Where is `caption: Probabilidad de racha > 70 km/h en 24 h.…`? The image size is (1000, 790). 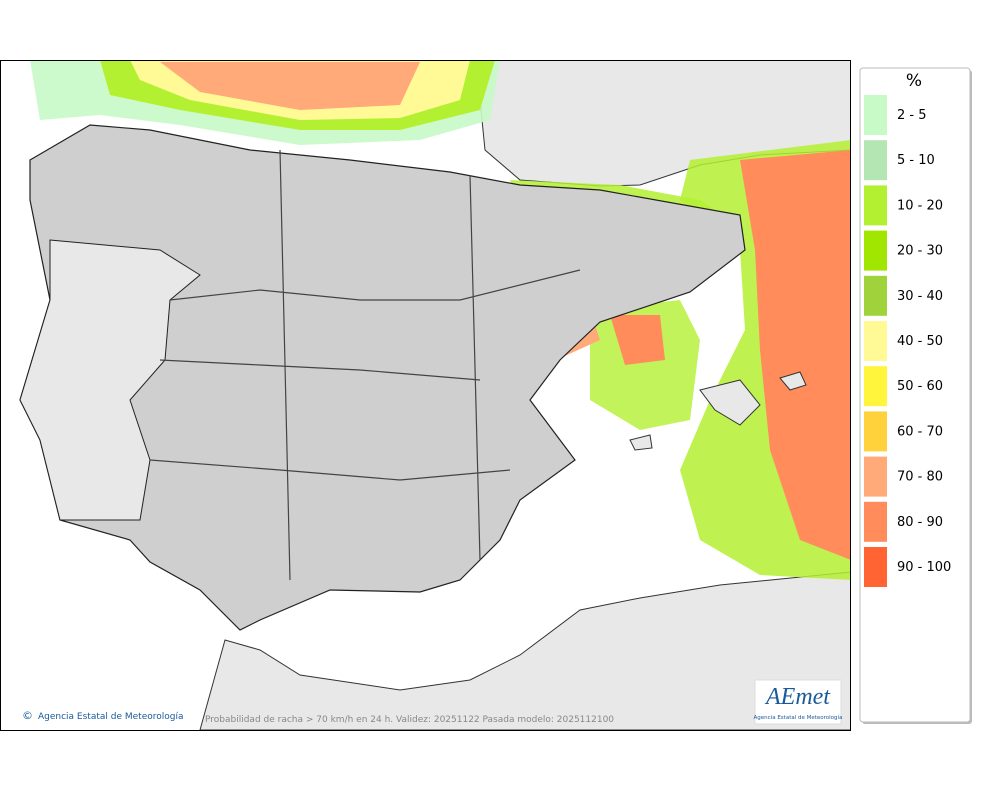
caption: Probabilidad de racha > 70 km/h en 24 h.… is located at coordinates (409, 720).